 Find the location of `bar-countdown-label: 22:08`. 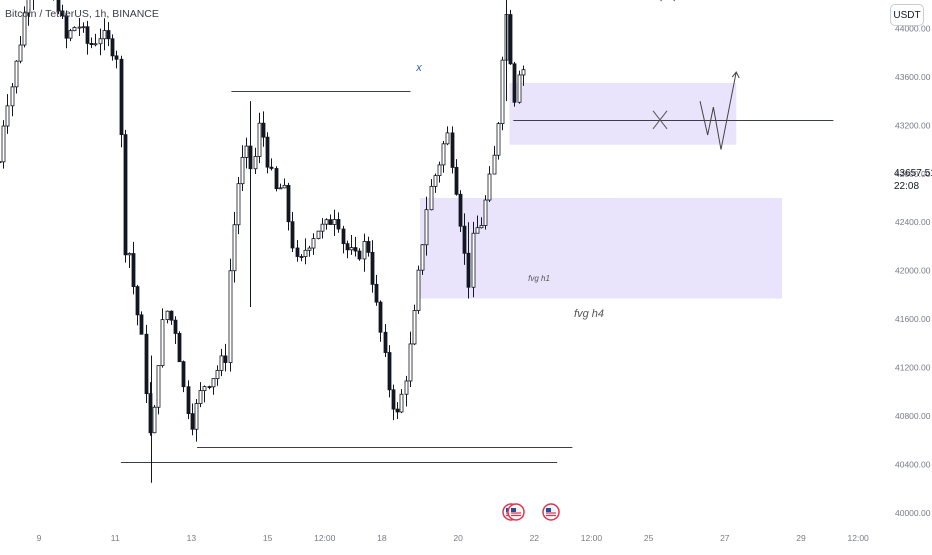

bar-countdown-label: 22:08 is located at coordinates (906, 186).